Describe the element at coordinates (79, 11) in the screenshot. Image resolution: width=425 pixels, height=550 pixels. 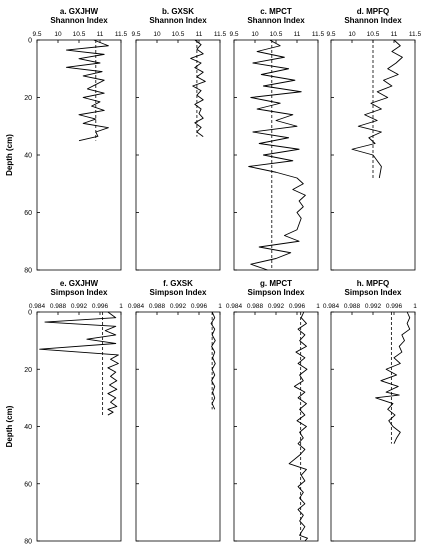
I see `panel-title: a. GXJHW` at that location.